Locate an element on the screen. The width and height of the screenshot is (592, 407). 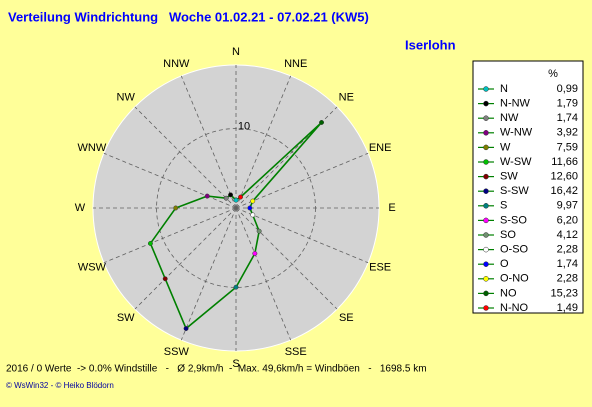
legend-label: SO is located at coordinates (508, 235).